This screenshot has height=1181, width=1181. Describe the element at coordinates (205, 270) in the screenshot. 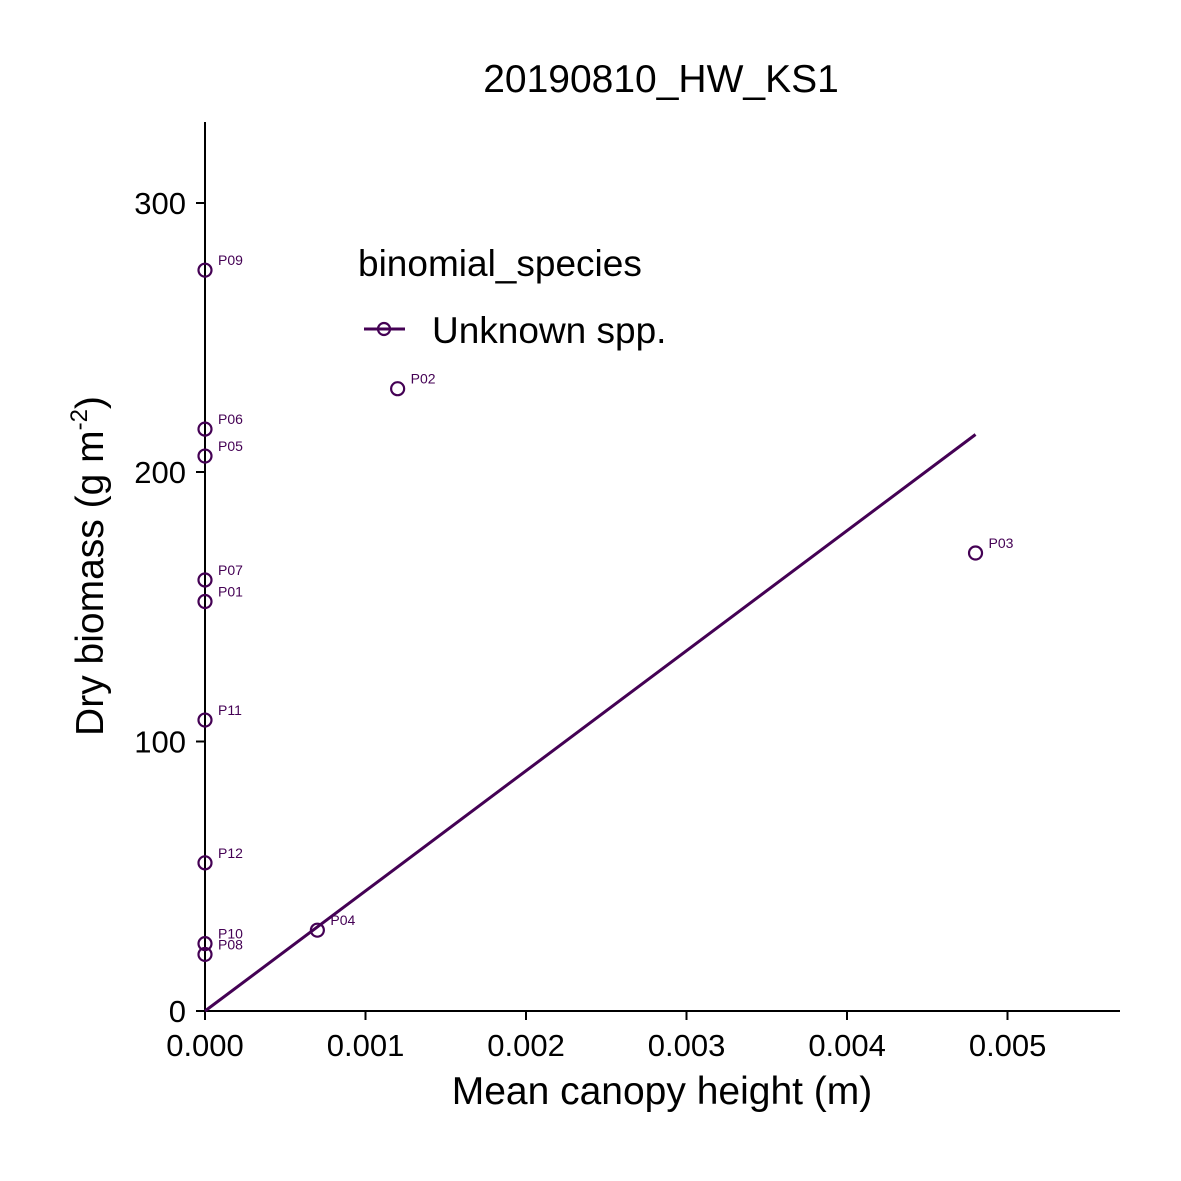

I see `data-point-p09` at that location.